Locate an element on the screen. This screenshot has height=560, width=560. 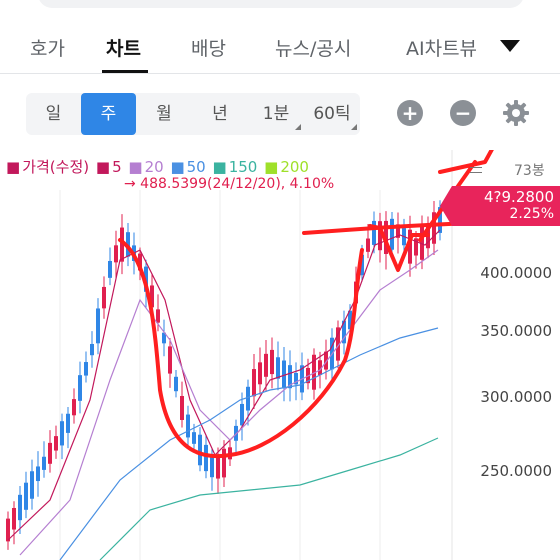
high-marker-text: → 488.5399(24/12/20), 4.10% is located at coordinates (229, 184).